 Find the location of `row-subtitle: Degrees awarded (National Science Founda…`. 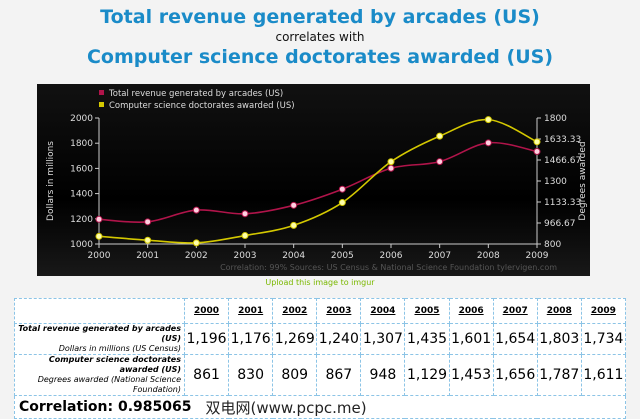

row-subtitle: Degrees awarded (National Science Founda… is located at coordinates (109, 384).